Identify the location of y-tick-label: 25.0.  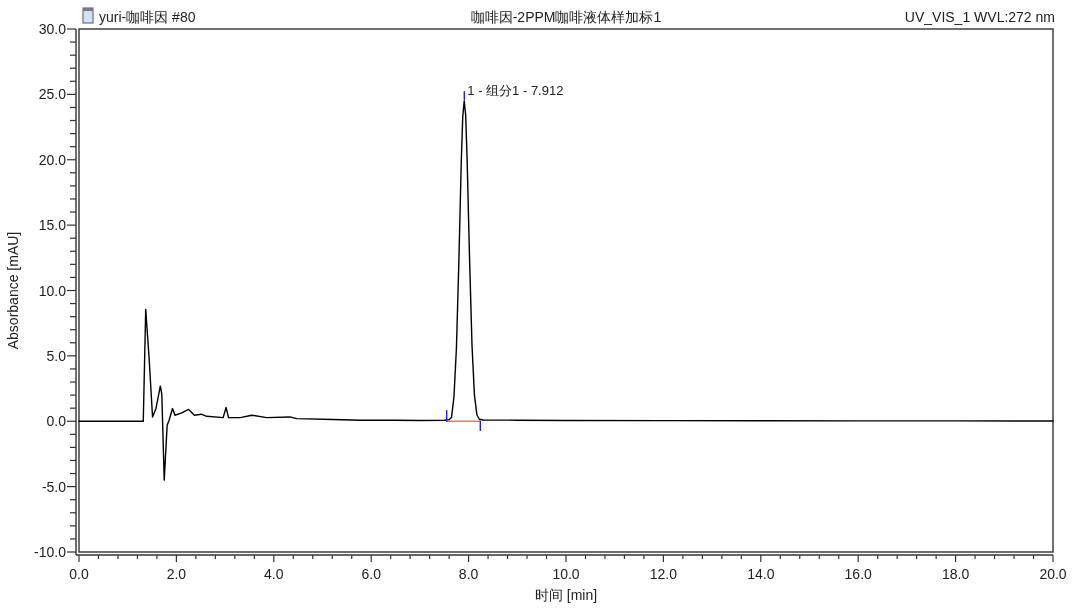
(52, 94).